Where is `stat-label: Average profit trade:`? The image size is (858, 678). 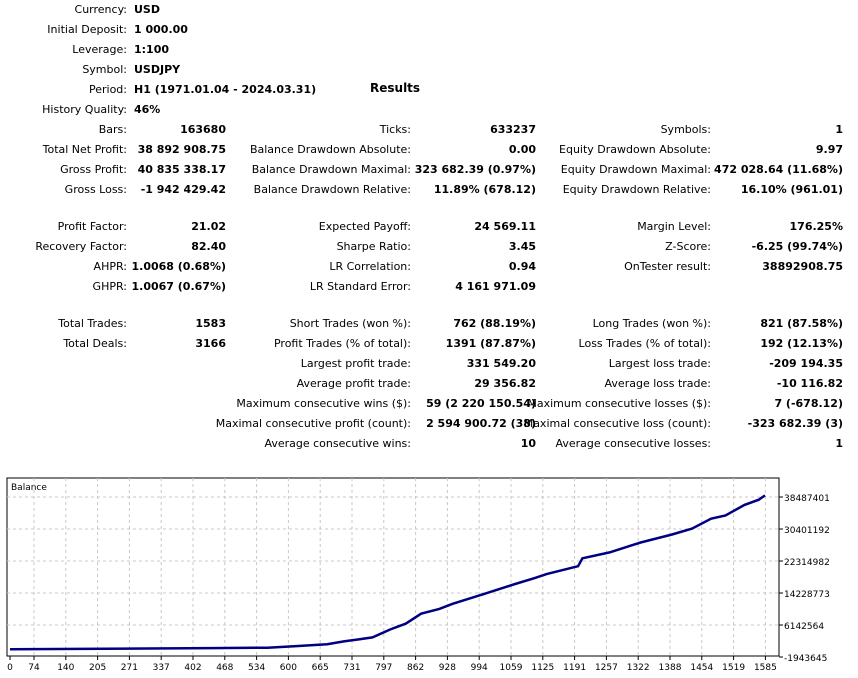 stat-label: Average profit trade: is located at coordinates (353, 383).